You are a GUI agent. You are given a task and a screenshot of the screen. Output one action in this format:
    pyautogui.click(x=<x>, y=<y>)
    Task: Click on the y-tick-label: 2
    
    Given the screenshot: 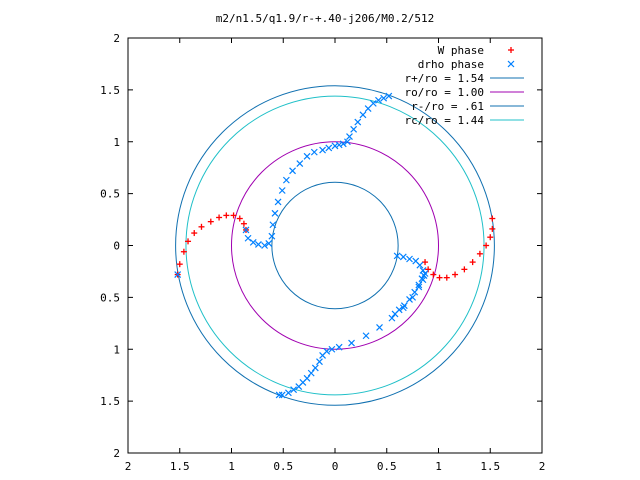 What is the action you would take?
    pyautogui.click(x=116, y=453)
    